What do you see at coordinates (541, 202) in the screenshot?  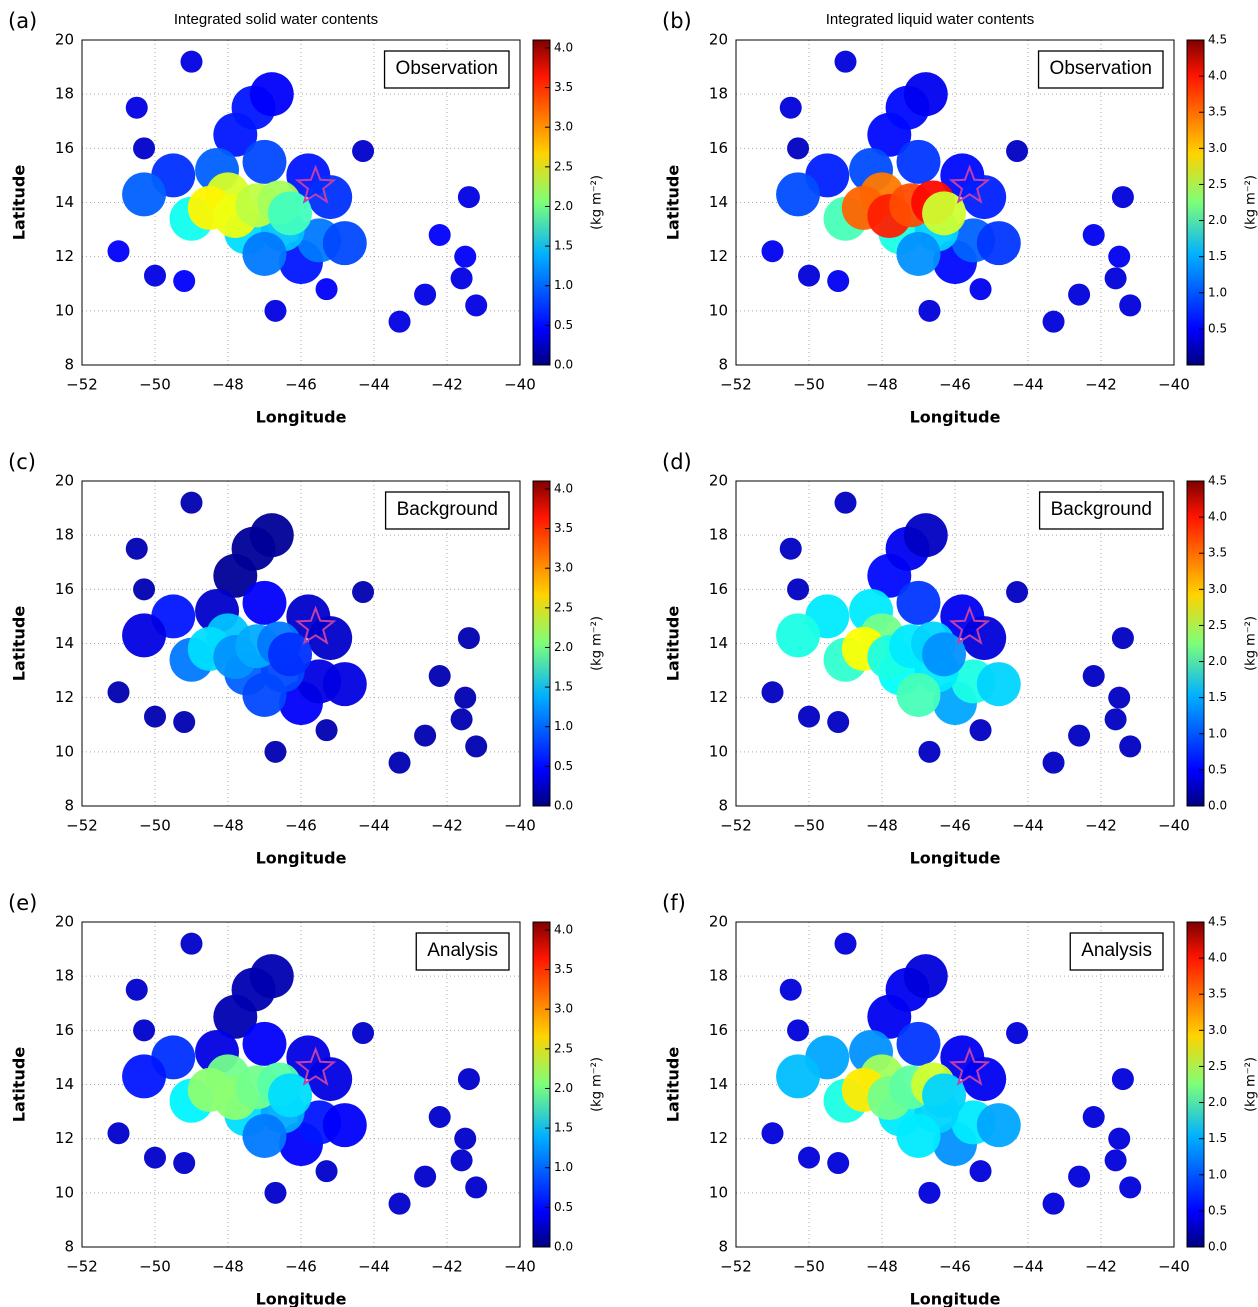 I see `colorbar` at bounding box center [541, 202].